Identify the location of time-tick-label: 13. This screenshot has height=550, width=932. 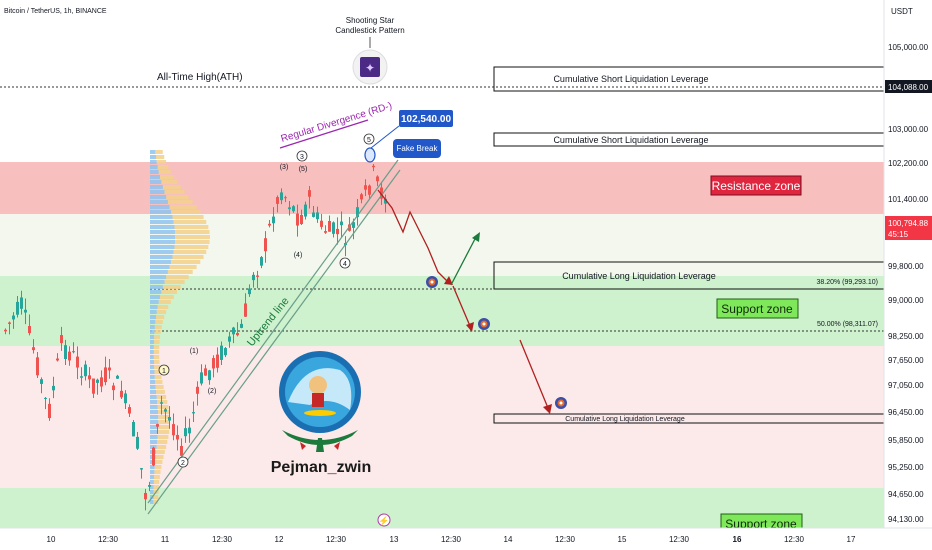
(394, 539).